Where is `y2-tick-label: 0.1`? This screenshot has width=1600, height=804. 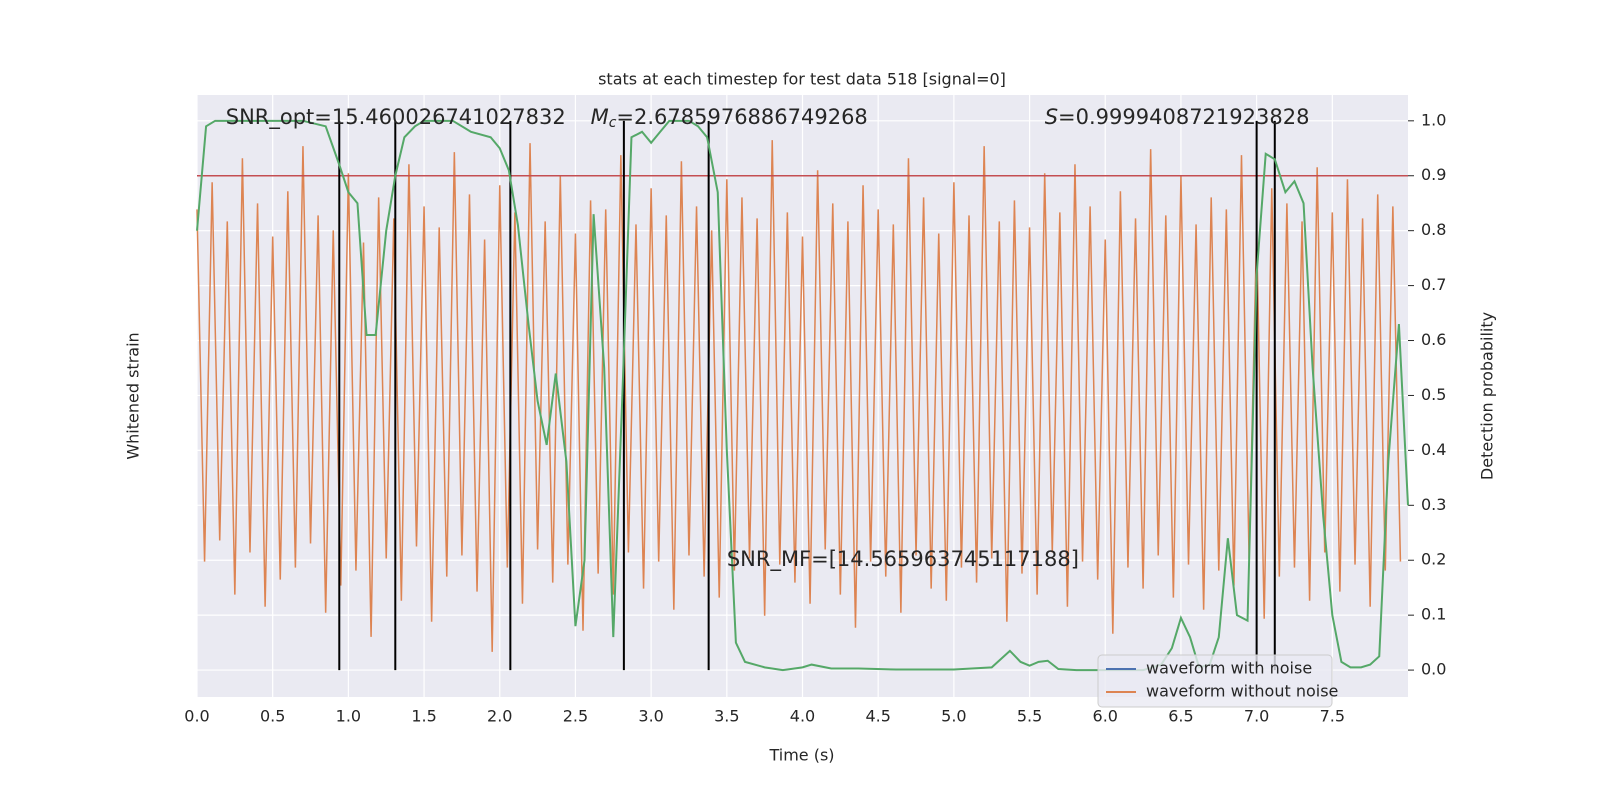
y2-tick-label: 0.1 is located at coordinates (1433, 614).